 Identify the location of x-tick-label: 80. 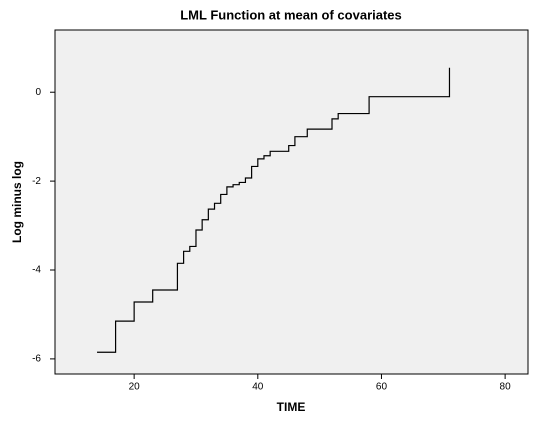
(506, 387).